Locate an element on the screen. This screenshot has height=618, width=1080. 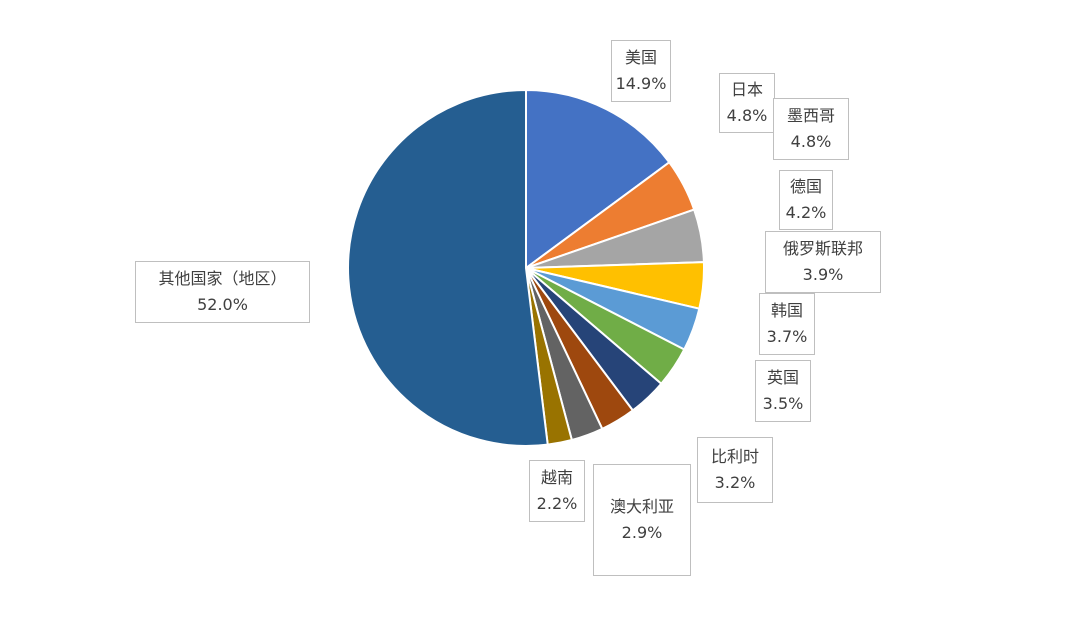
slice-label-value: 14.9% is located at coordinates (641, 83).